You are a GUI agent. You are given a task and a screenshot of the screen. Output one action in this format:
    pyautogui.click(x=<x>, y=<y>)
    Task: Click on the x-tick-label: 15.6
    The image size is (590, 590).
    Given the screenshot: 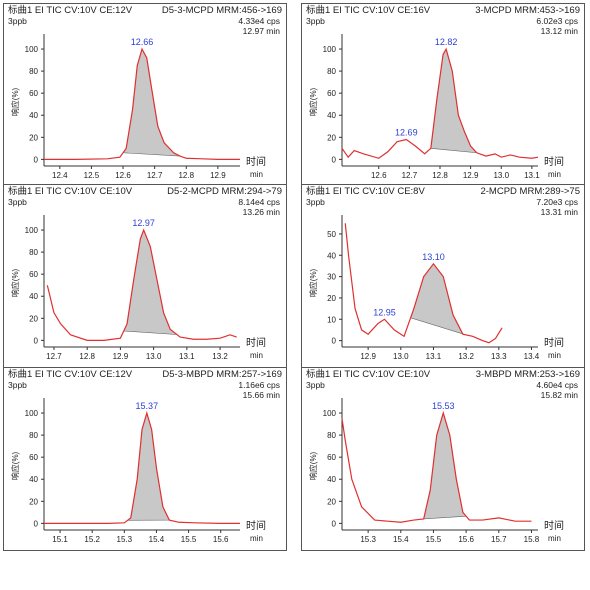 What is the action you would take?
    pyautogui.click(x=466, y=539)
    